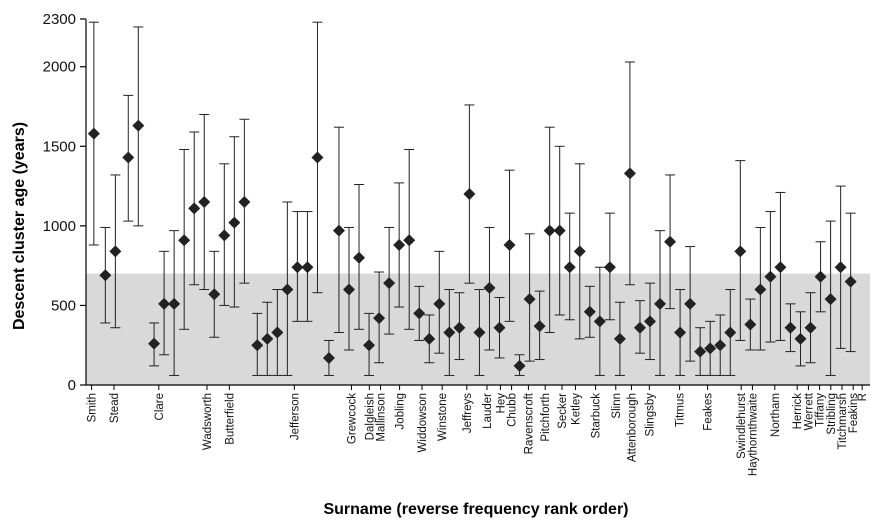 Image resolution: width=878 pixels, height=521 pixels. What do you see at coordinates (59, 67) in the screenshot?
I see `y-tick-label: 2000` at bounding box center [59, 67].